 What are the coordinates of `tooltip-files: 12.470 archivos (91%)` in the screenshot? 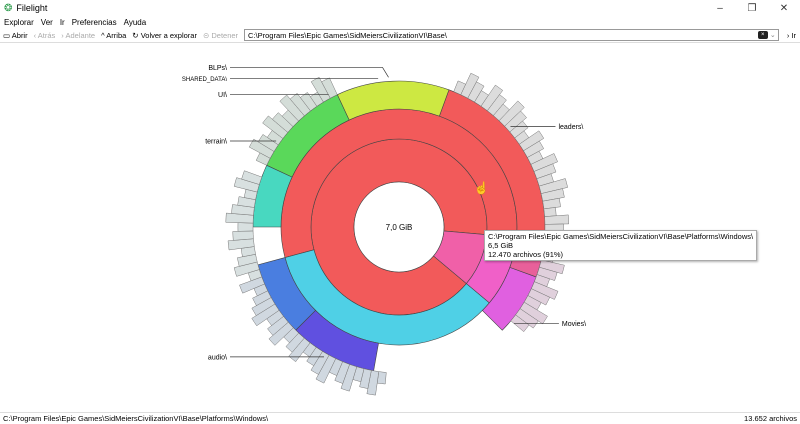 It's located at (526, 254).